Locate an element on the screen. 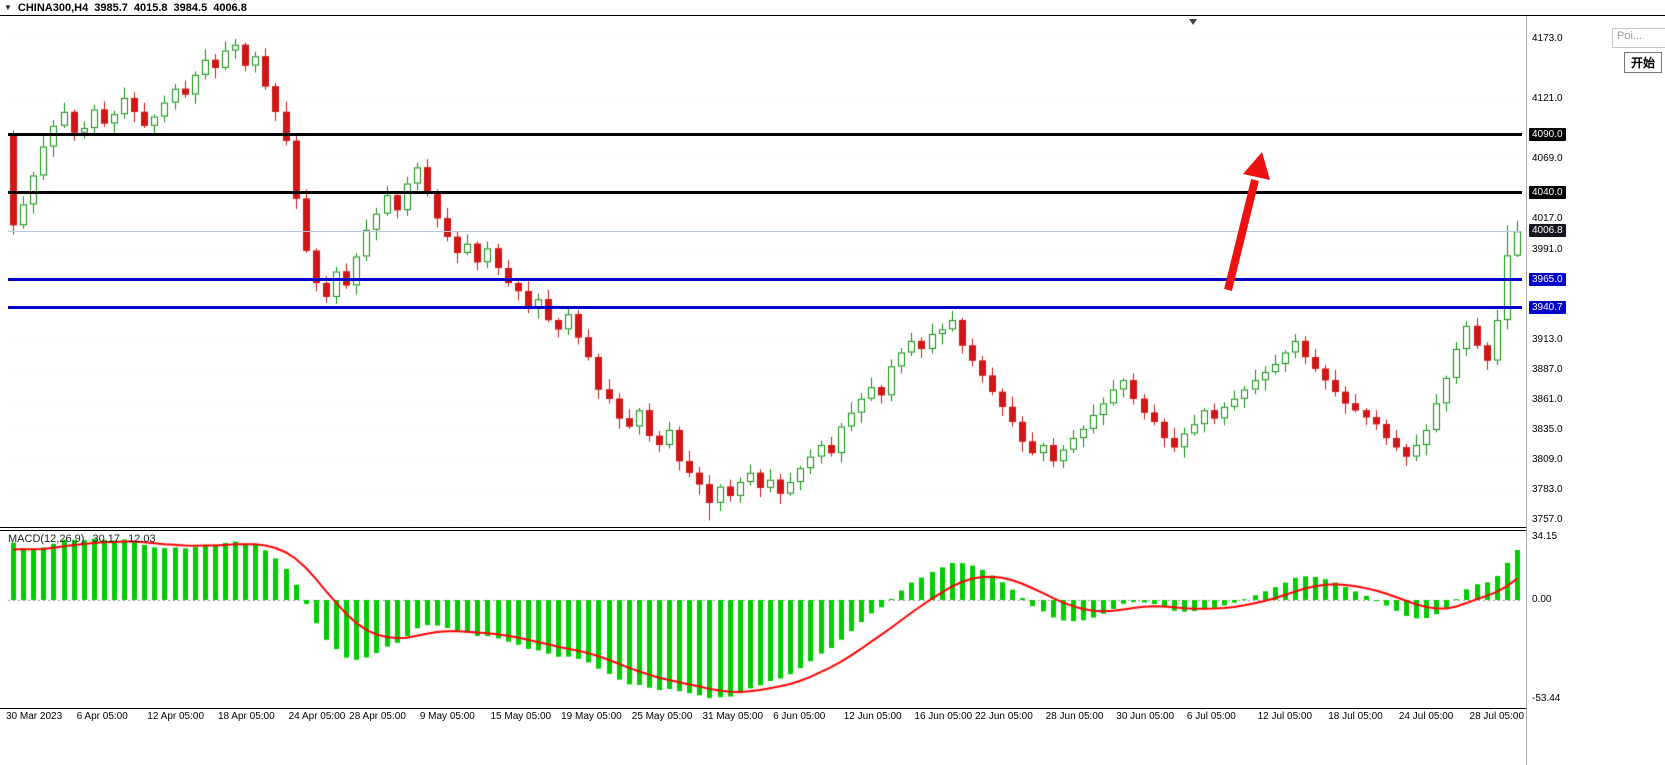 The width and height of the screenshot is (1665, 765). price-axis-label: 4069.0 is located at coordinates (1547, 159).